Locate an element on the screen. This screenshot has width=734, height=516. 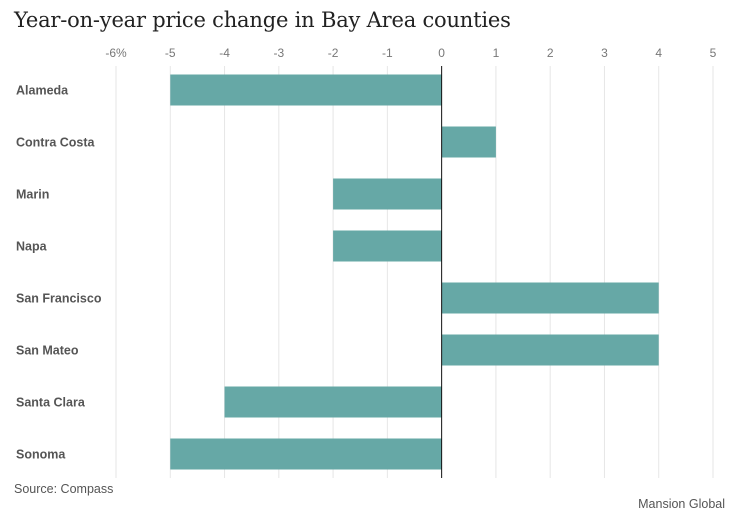
x-tick-label: -6% is located at coordinates (116, 53).